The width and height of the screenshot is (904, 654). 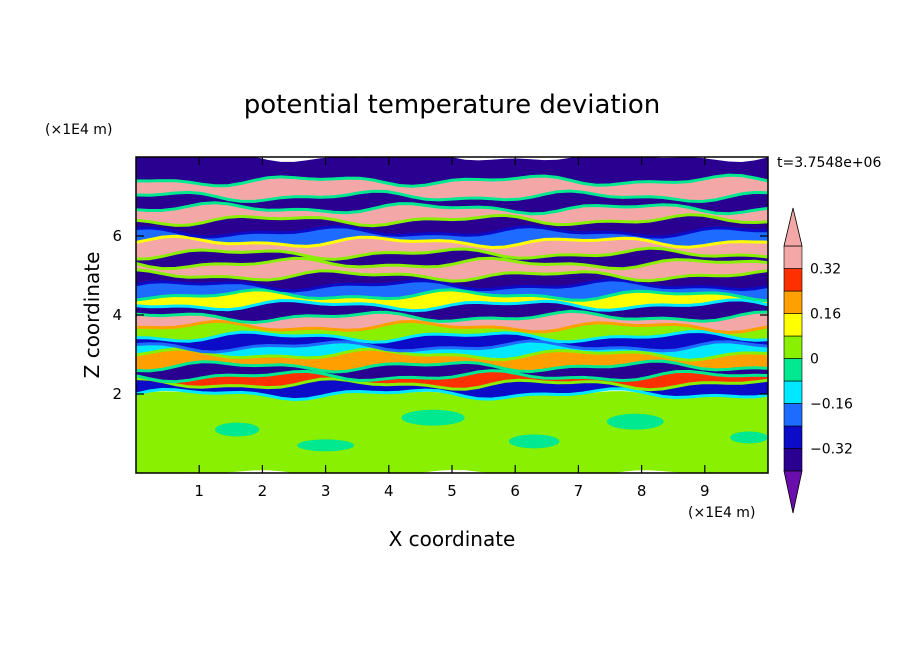 What do you see at coordinates (829, 163) in the screenshot?
I see `time-label: t=3.7548e+06` at bounding box center [829, 163].